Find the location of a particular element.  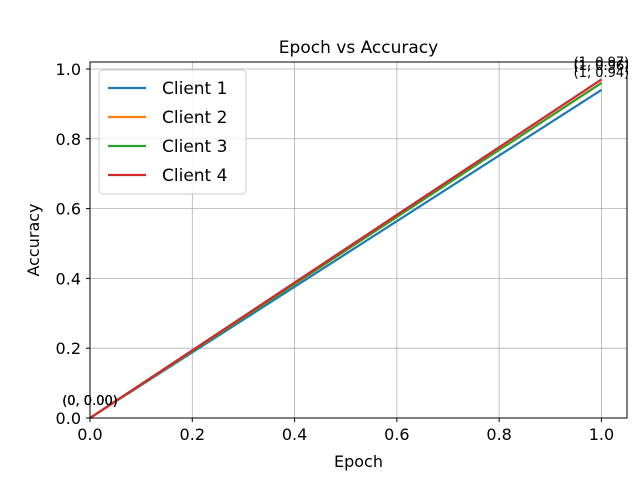

x-tick-label: 1.0 is located at coordinates (601, 434).